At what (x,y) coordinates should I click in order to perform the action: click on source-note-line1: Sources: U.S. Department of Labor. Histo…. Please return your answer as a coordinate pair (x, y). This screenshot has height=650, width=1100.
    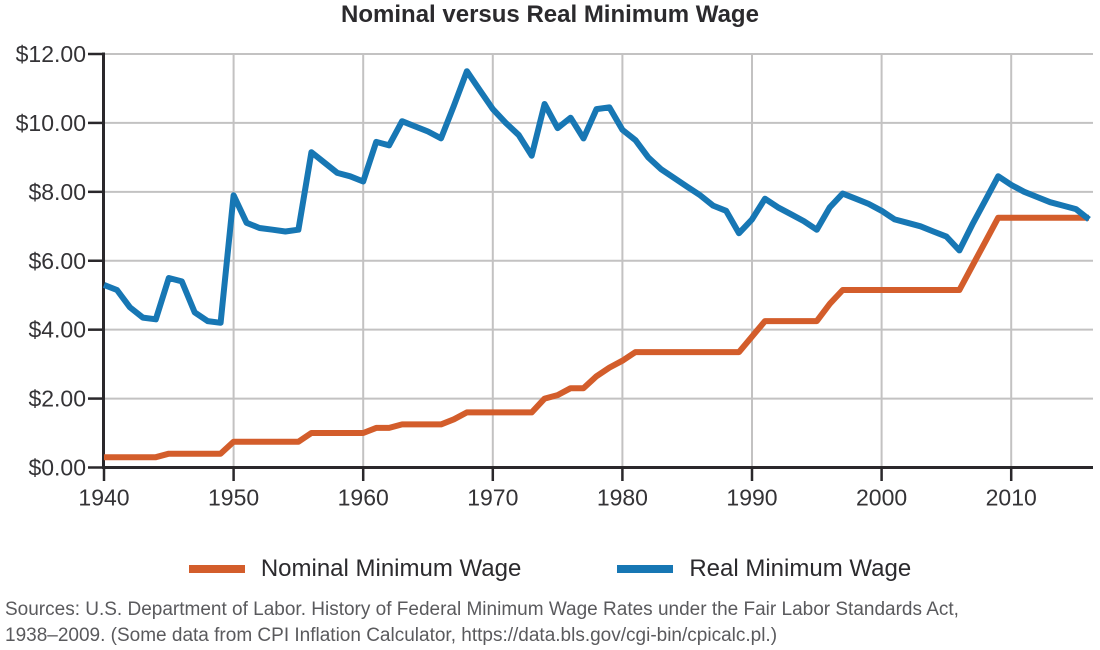
    Looking at the image, I should click on (482, 609).